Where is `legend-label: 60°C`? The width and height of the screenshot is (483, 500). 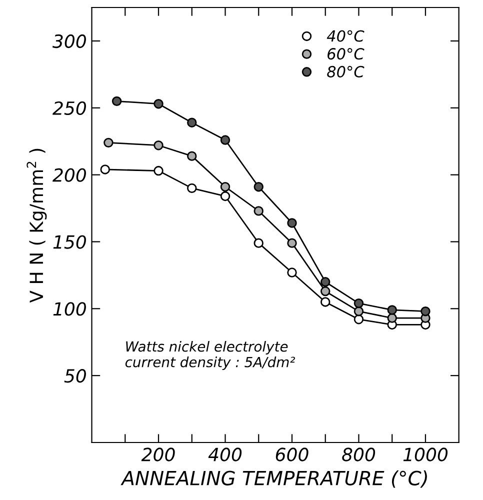 legend-label: 60°C is located at coordinates (346, 54).